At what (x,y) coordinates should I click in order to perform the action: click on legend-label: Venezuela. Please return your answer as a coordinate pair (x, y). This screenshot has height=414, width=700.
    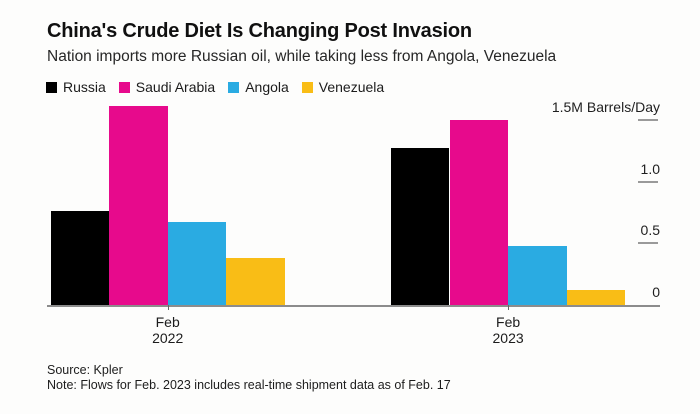
    Looking at the image, I should click on (351, 87).